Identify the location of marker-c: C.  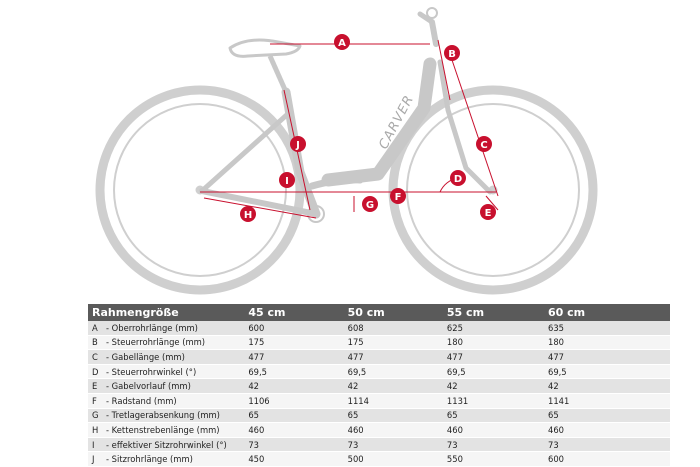
(484, 144).